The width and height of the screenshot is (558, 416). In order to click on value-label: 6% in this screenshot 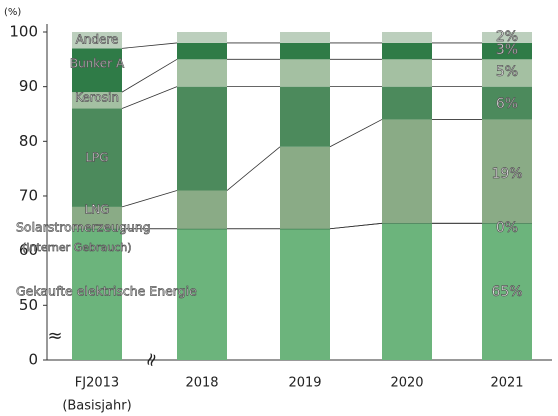, I will do `click(507, 104)`.